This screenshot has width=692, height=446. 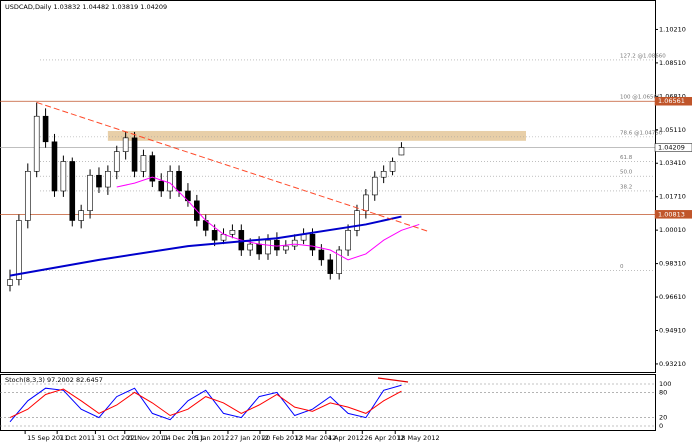 What do you see at coordinates (663, 392) in the screenshot?
I see `y-tick-label: 80` at bounding box center [663, 392].